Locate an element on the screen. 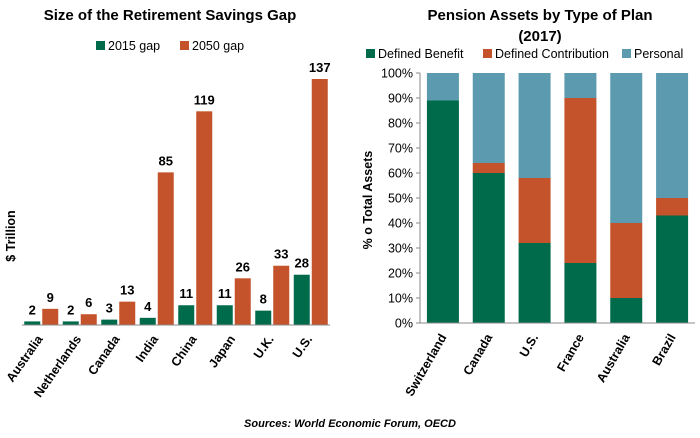 The image size is (700, 438). x-tick-label-france: France is located at coordinates (570, 352).